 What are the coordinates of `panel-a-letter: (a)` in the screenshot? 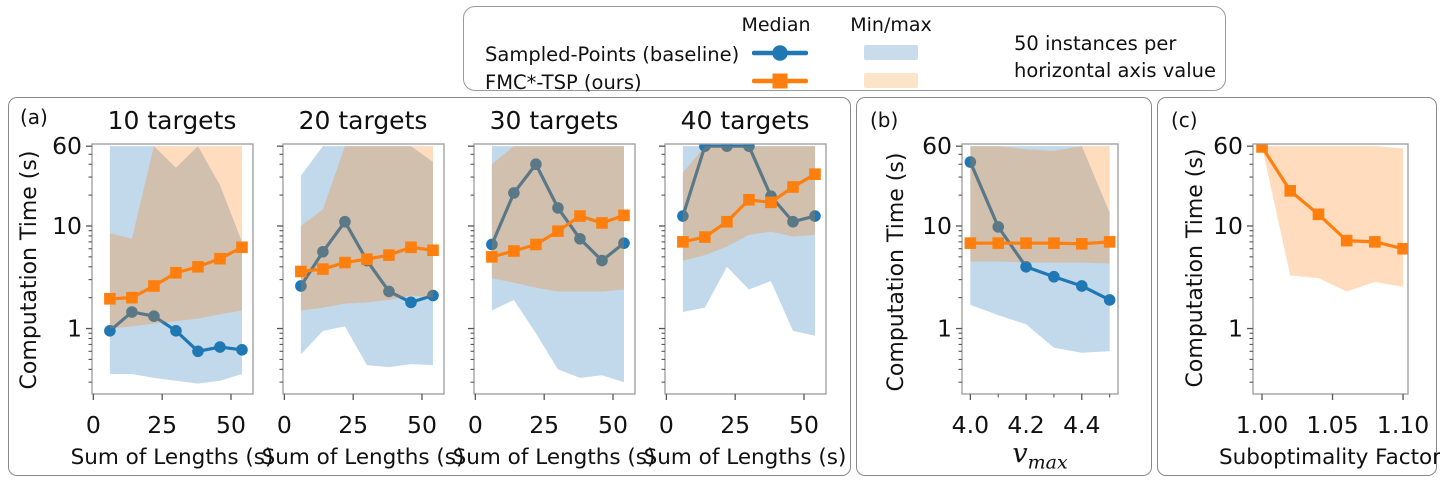 It's located at (34, 117).